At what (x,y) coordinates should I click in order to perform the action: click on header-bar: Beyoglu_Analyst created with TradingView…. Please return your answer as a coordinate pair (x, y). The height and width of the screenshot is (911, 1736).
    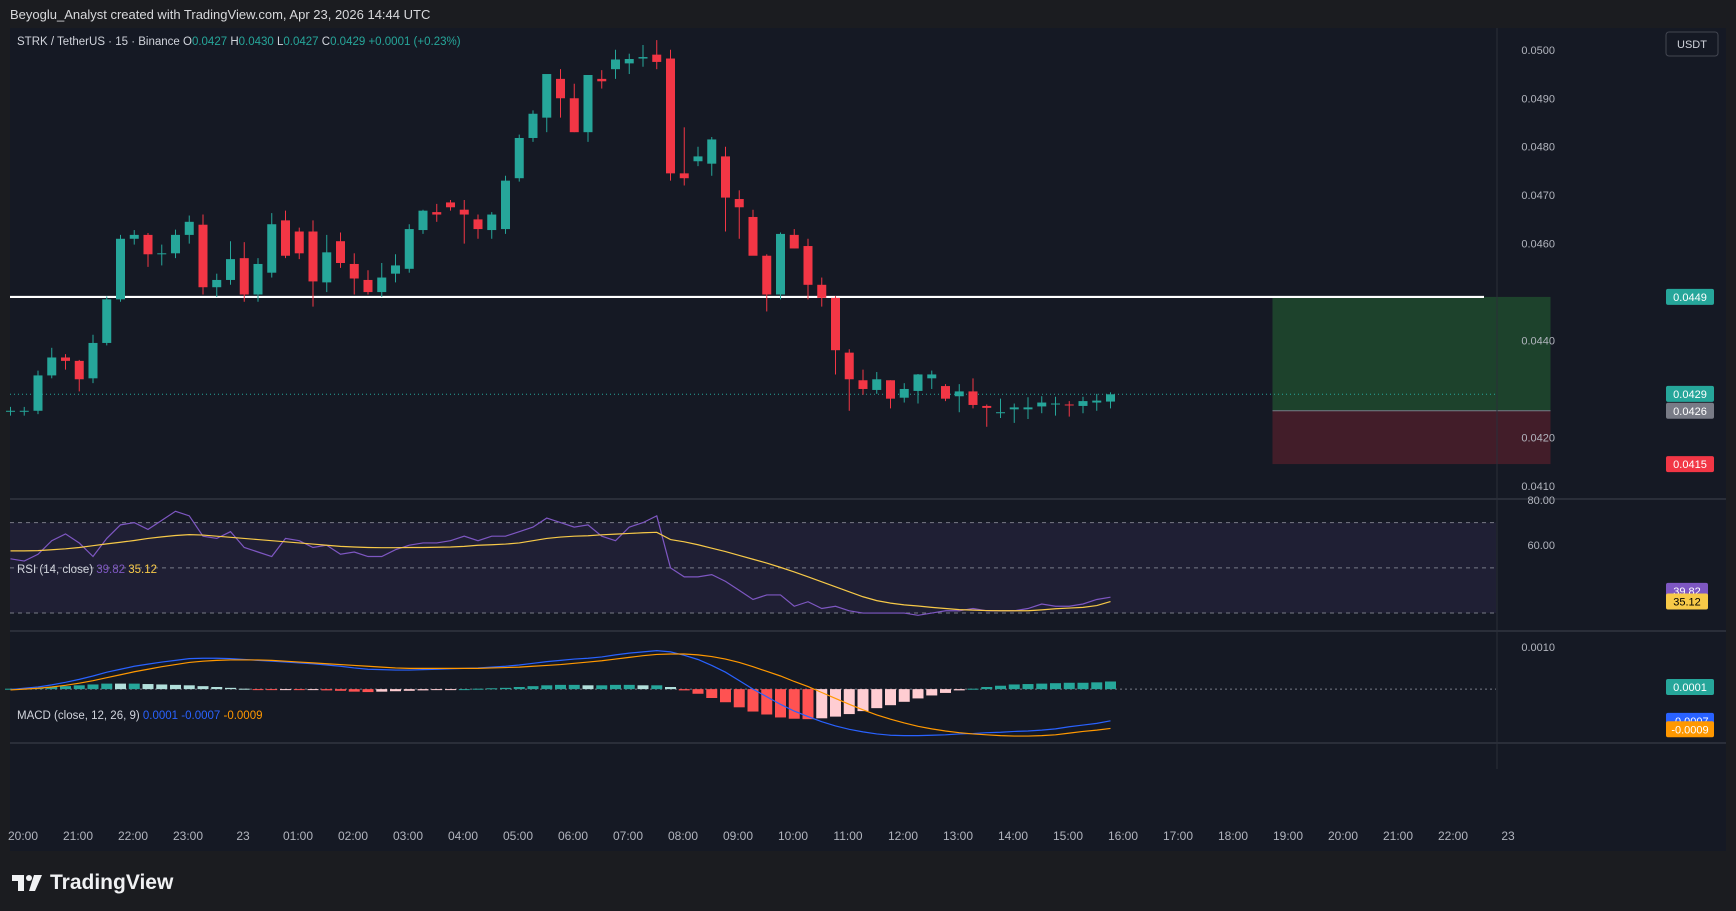
    Looking at the image, I should click on (868, 14).